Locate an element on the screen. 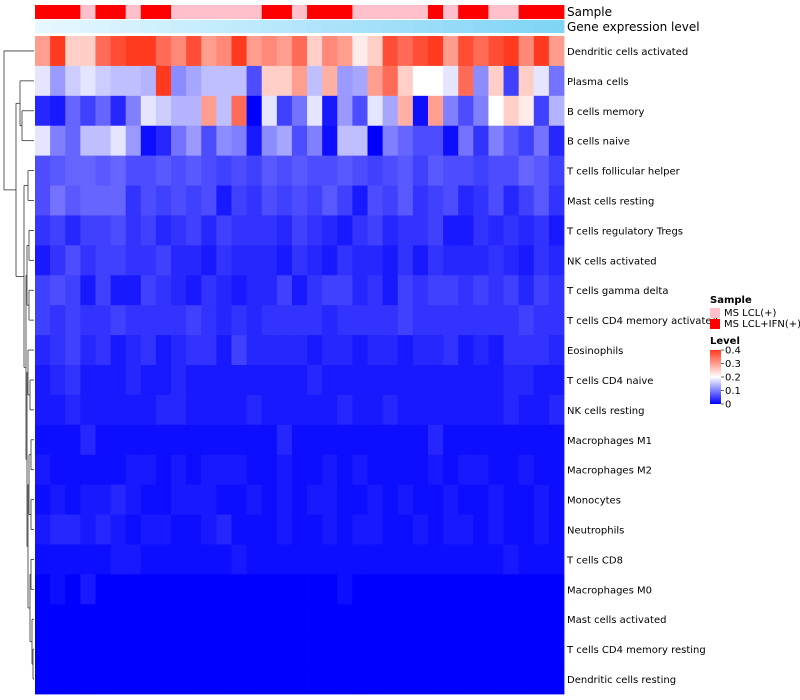 The image size is (800, 700). legend-level-tick-label: 0.1 is located at coordinates (733, 391).